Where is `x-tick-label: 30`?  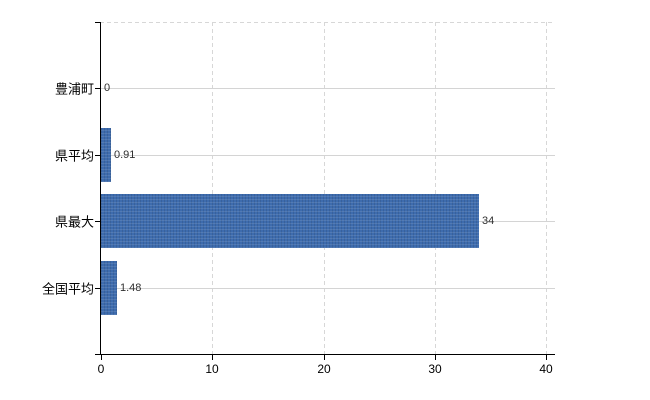 x-tick-label: 30 is located at coordinates (435, 369).